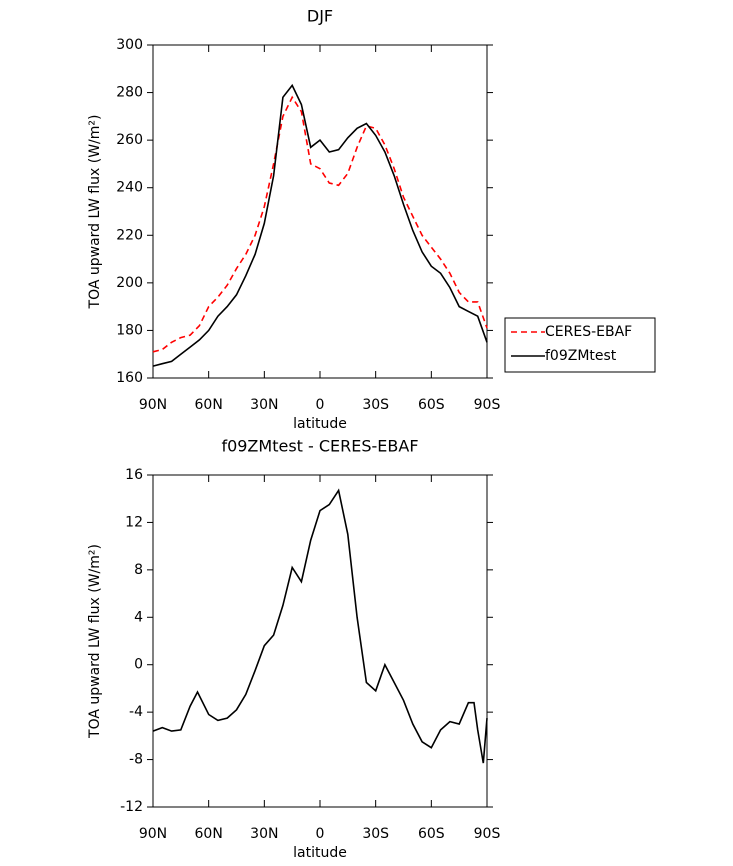  Describe the element at coordinates (129, 93) in the screenshot. I see `y-tick-label: 280` at that location.